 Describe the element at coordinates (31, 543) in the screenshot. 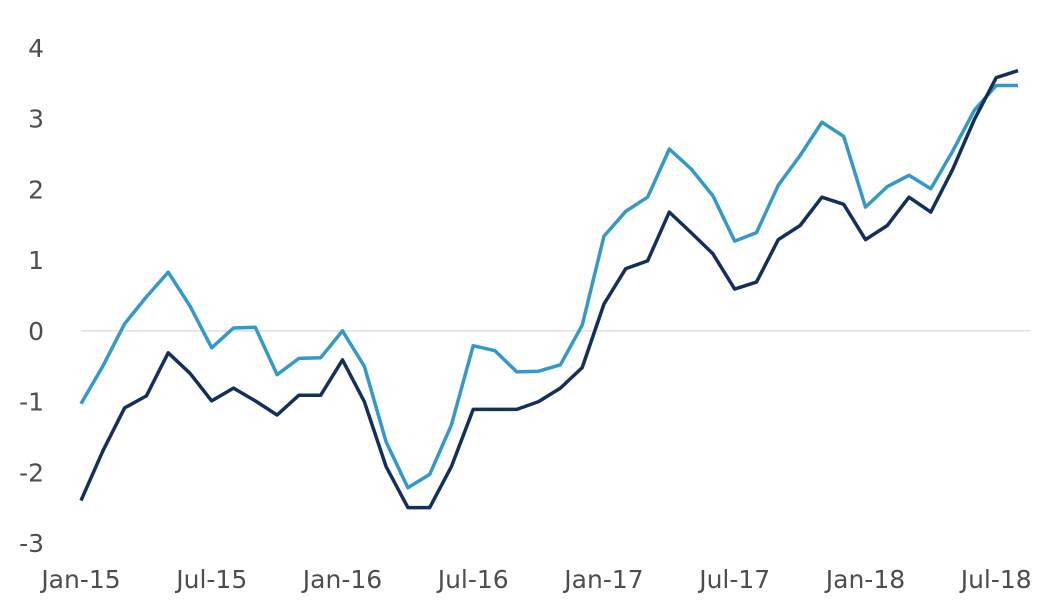

I see `y-tick-label: -3` at that location.